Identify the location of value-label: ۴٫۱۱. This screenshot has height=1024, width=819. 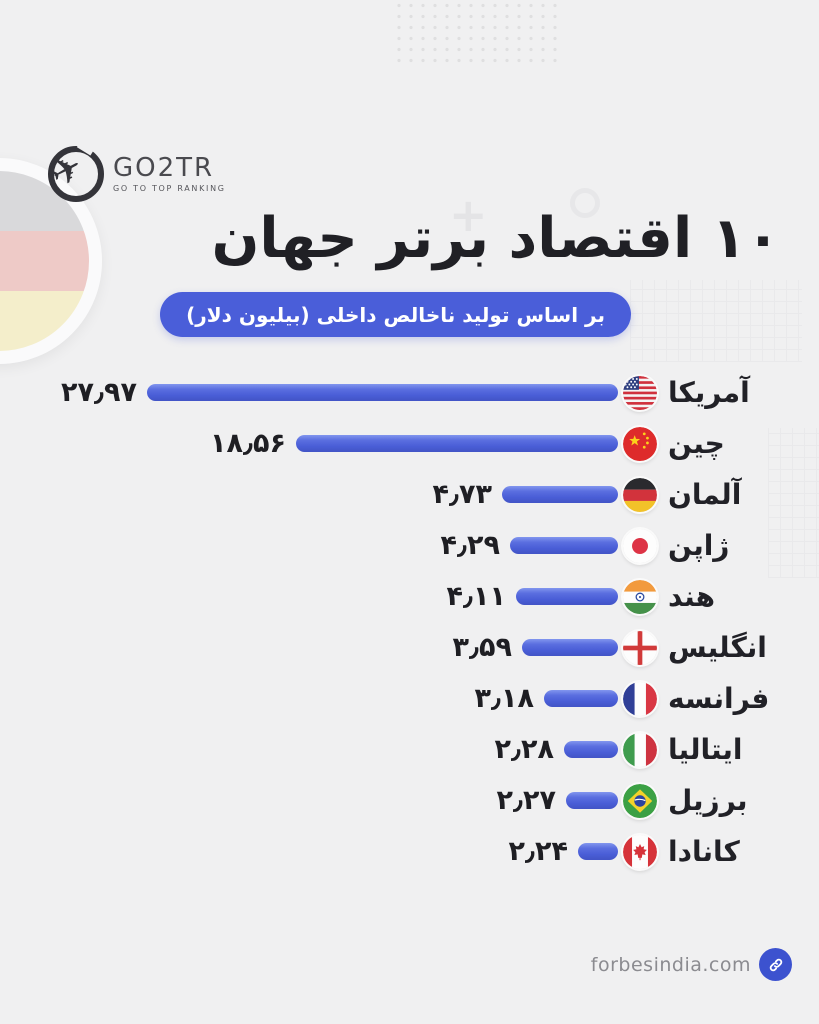
(476, 596).